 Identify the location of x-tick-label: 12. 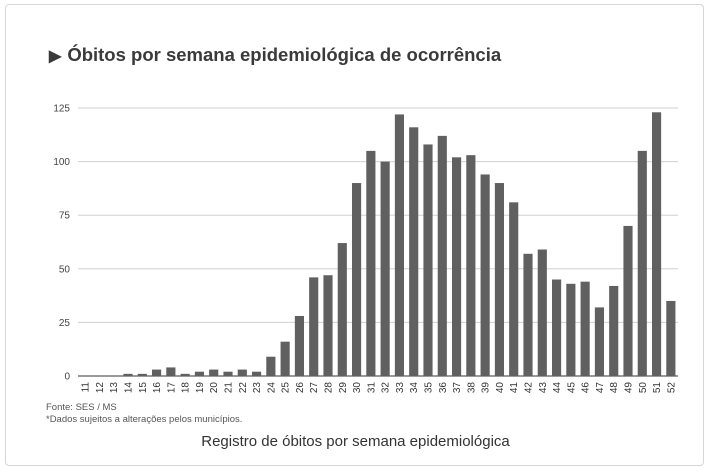
(100, 388).